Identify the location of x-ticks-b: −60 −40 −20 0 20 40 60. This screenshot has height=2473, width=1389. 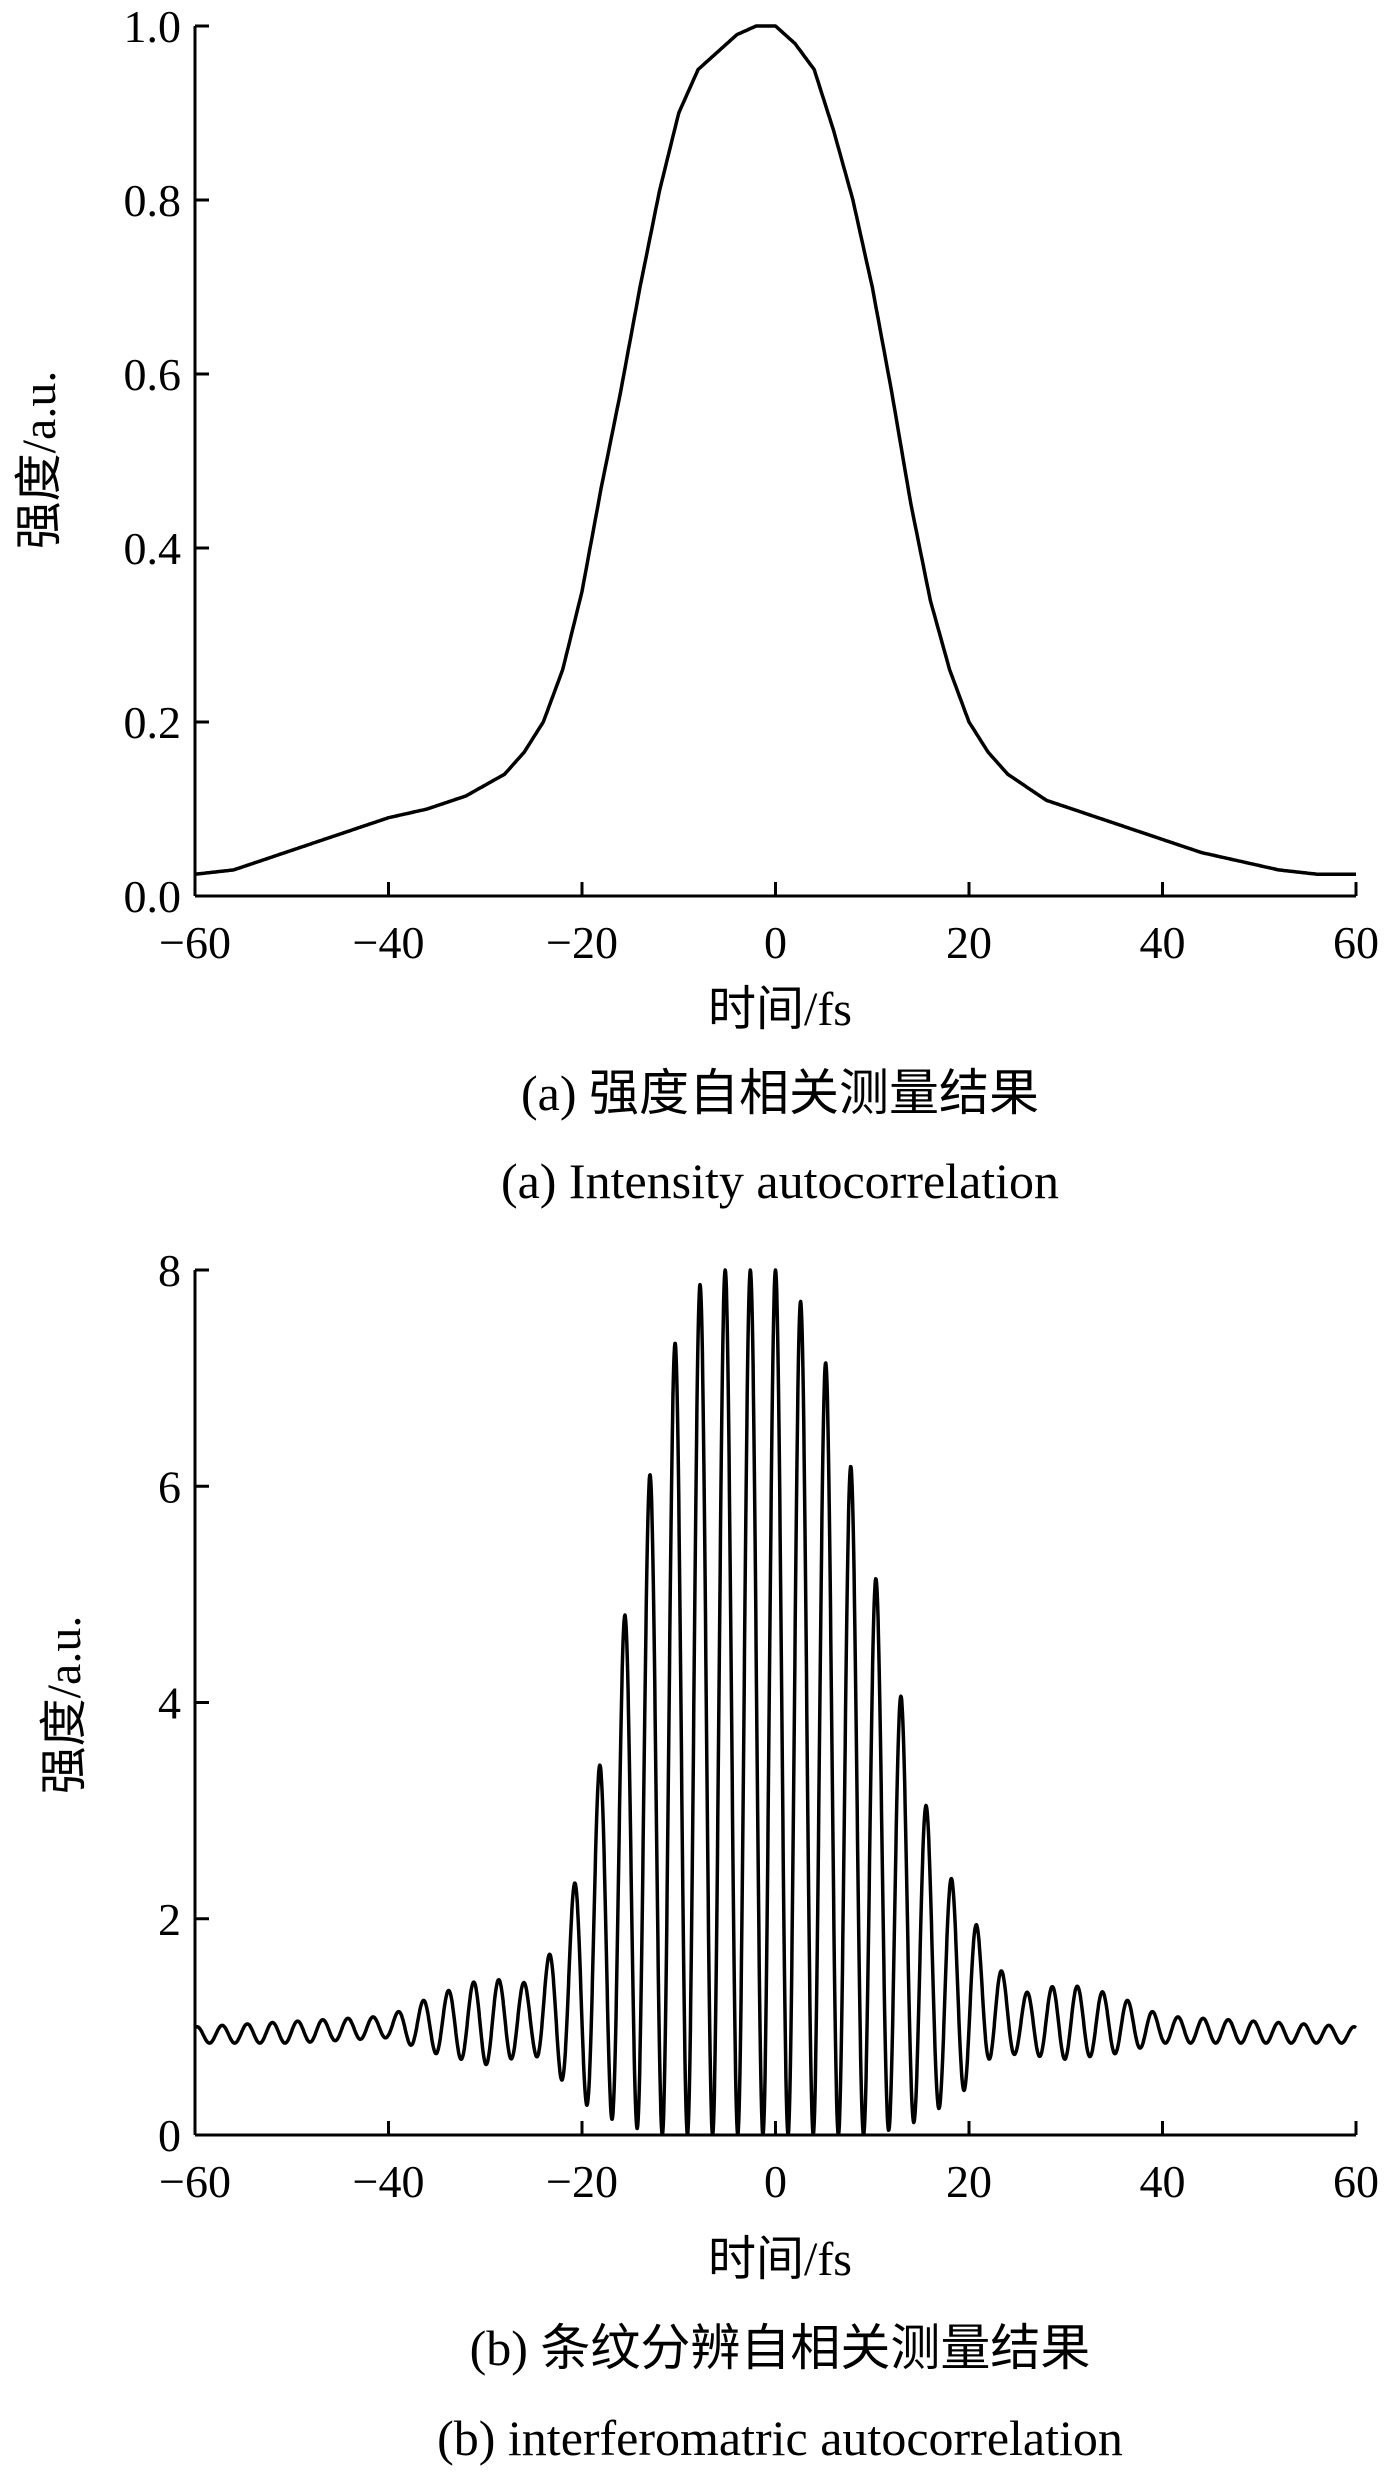
(769, 2164).